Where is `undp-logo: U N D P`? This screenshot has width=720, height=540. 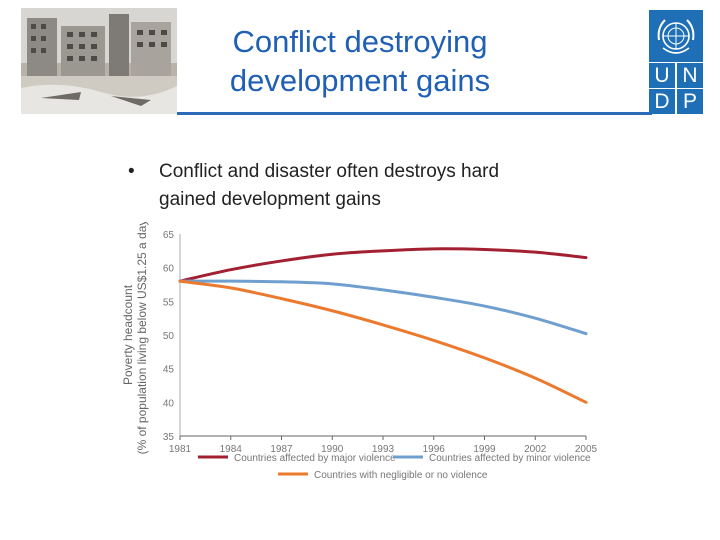
undp-logo: U N D P is located at coordinates (676, 62).